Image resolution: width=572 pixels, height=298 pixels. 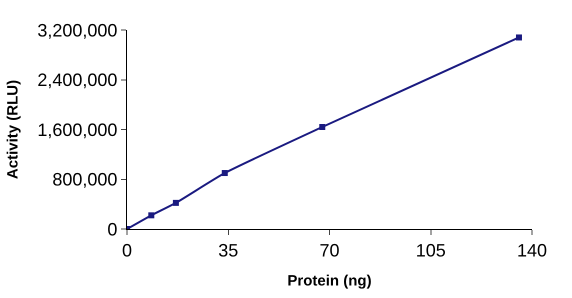 What do you see at coordinates (13, 130) in the screenshot?
I see `y-axis-title: Activity (RLU)` at bounding box center [13, 130].